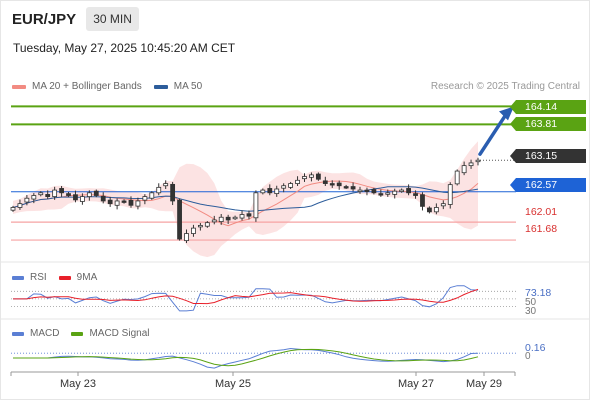 Image resolution: width=590 pixels, height=400 pixels. I want to click on rsi-legend: RSI 9MA, so click(60, 277).